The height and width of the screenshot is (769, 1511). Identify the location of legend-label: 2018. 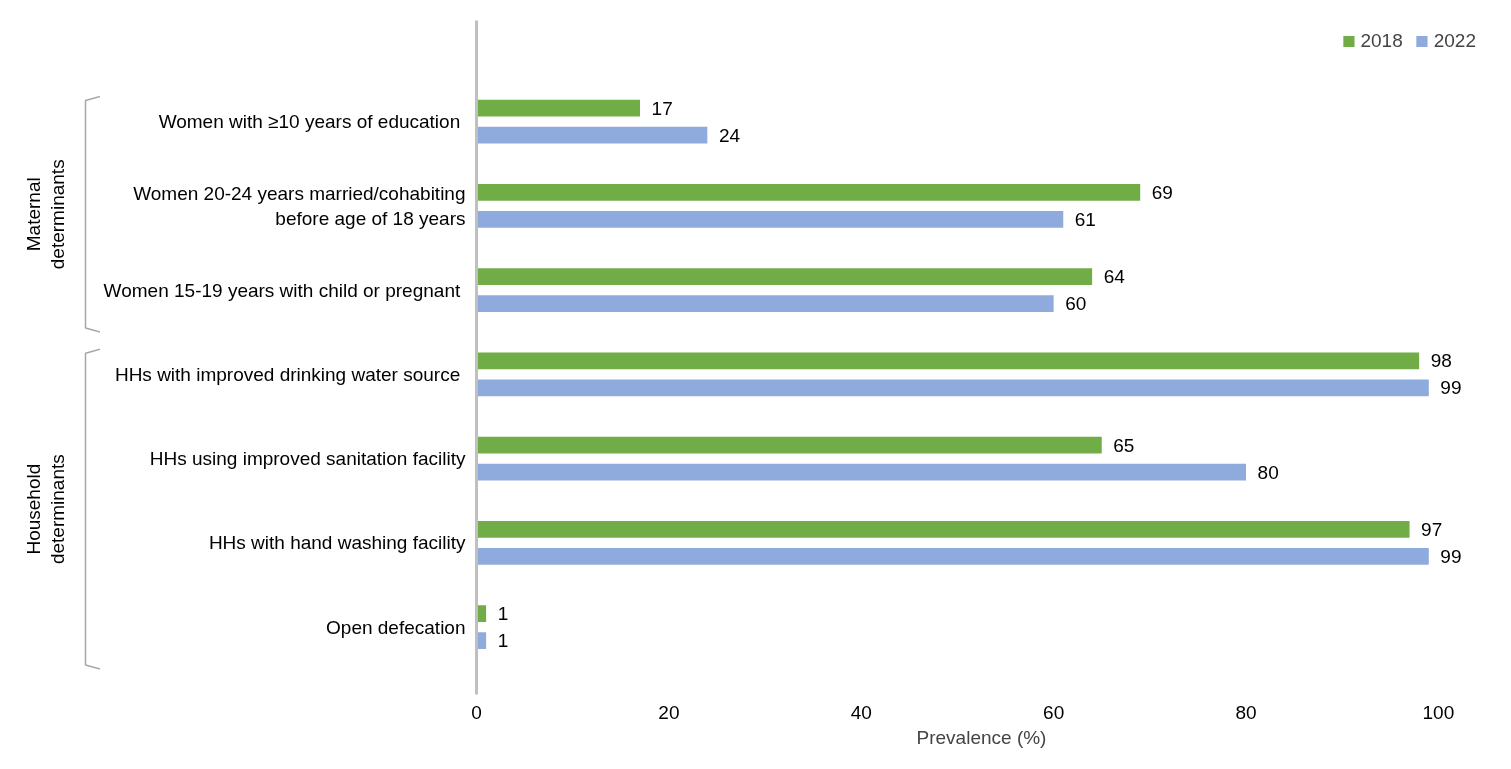
(1381, 41).